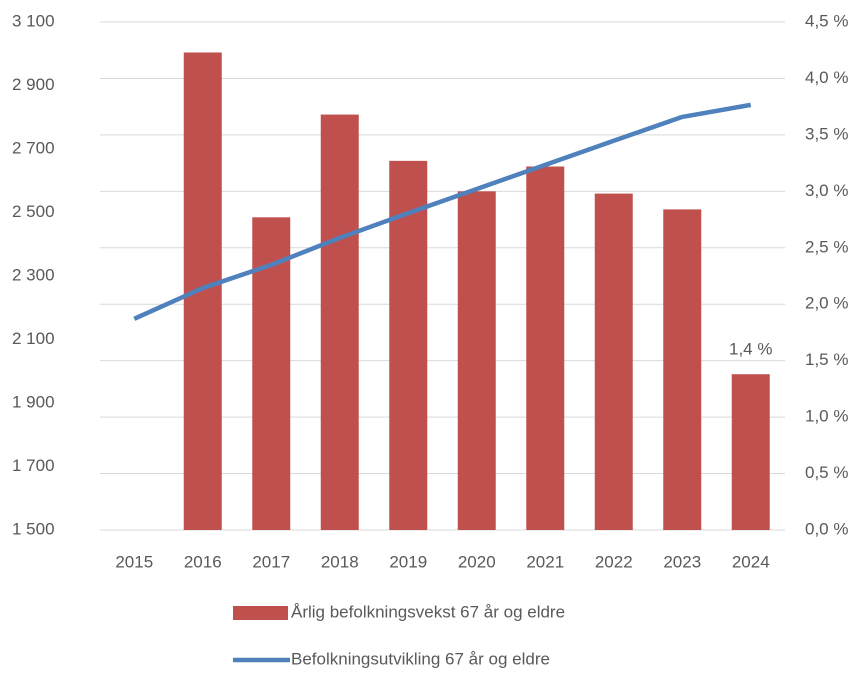 The height and width of the screenshot is (673, 865). Describe the element at coordinates (826, 359) in the screenshot. I see `y2-tick-label: 1,5 %` at that location.